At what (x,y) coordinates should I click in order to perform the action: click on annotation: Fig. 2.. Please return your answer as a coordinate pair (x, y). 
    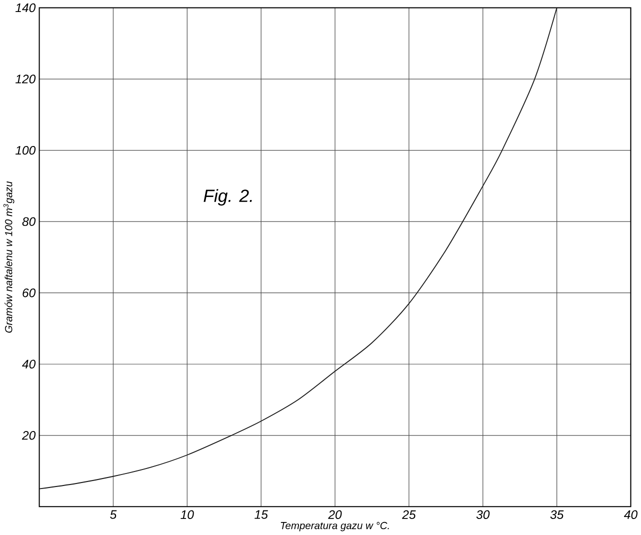
    Looking at the image, I should click on (228, 197).